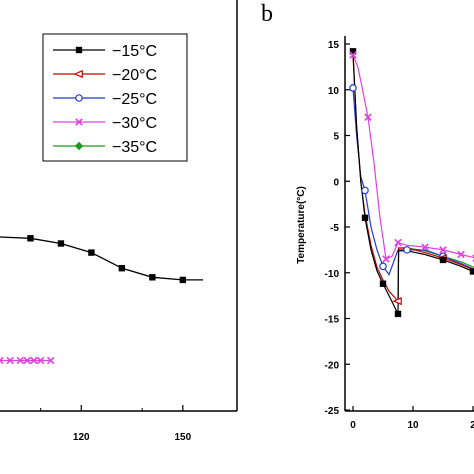 The width and height of the screenshot is (474, 474). Describe the element at coordinates (134, 147) in the screenshot. I see `legend-label: −35°C` at that location.